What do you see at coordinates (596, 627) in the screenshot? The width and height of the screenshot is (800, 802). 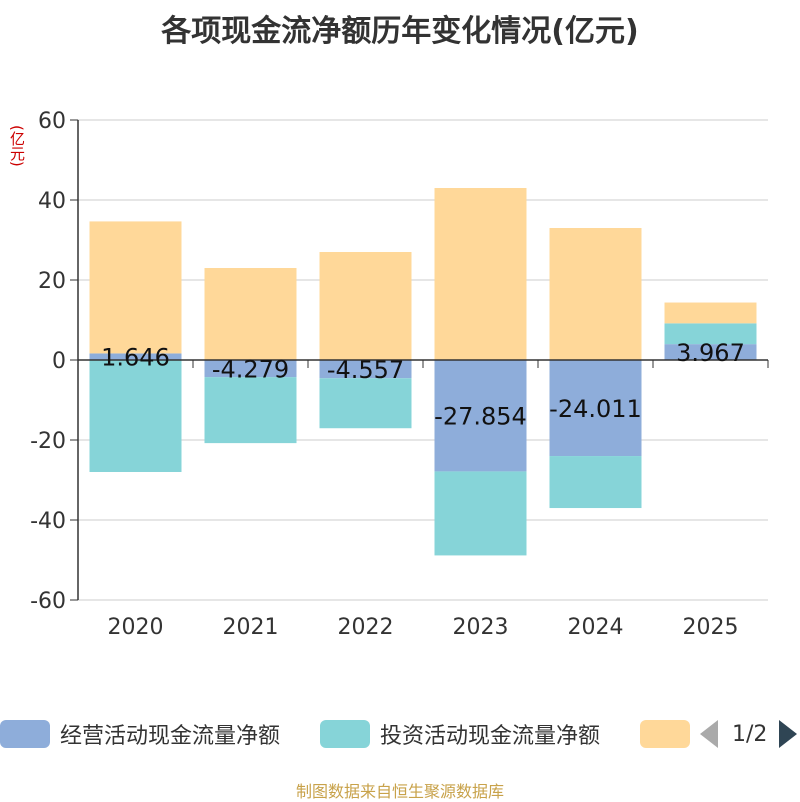 I see `x-tick-label-2024: 2024` at bounding box center [596, 627].